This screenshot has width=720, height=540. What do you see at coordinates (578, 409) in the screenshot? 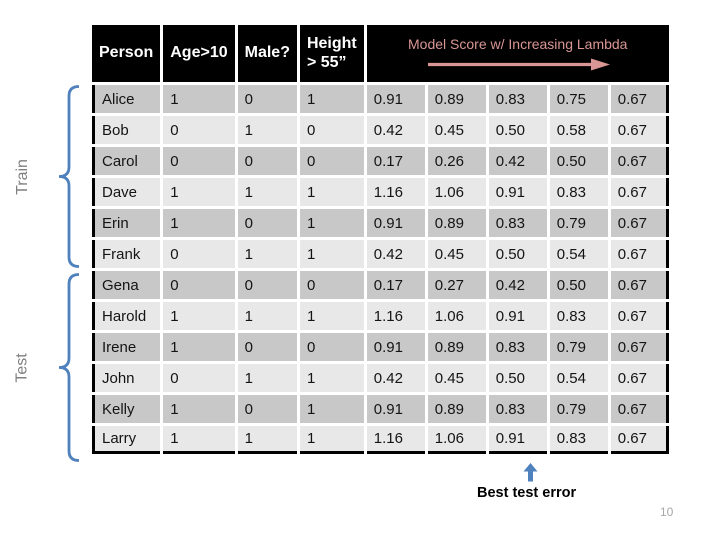
I see `score-cell: 0.79` at bounding box center [578, 409].